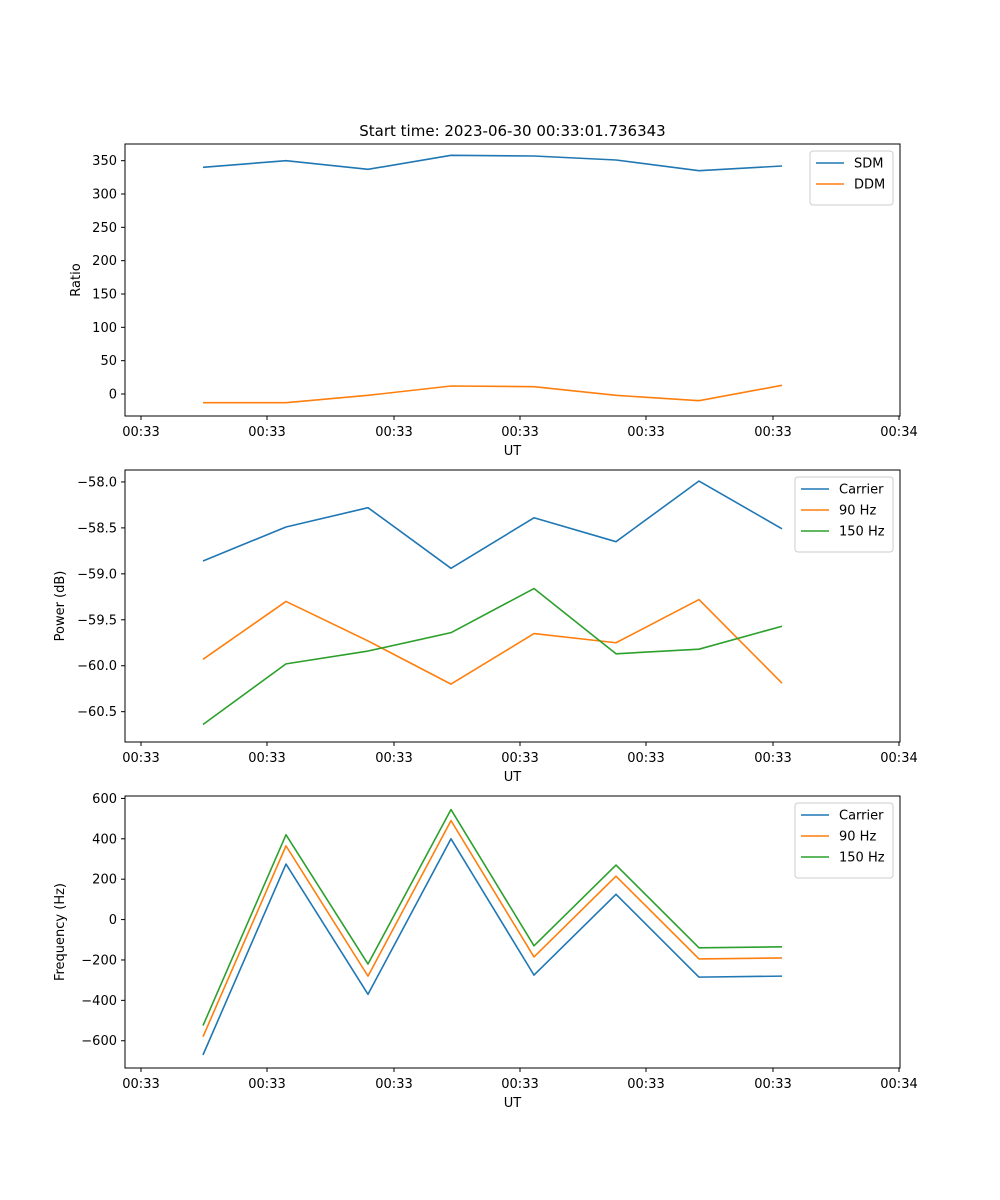 The height and width of the screenshot is (1200, 1000). What do you see at coordinates (512, 131) in the screenshot?
I see `chart-title: Start time: 2023-06-30 00:33:01.736343` at bounding box center [512, 131].